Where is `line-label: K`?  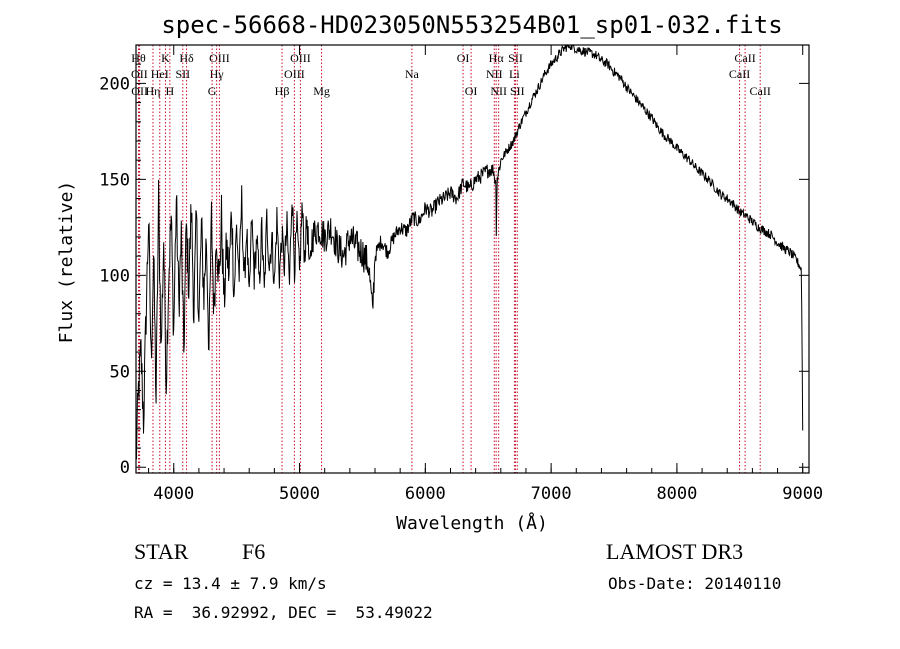 line-label: K is located at coordinates (165, 58).